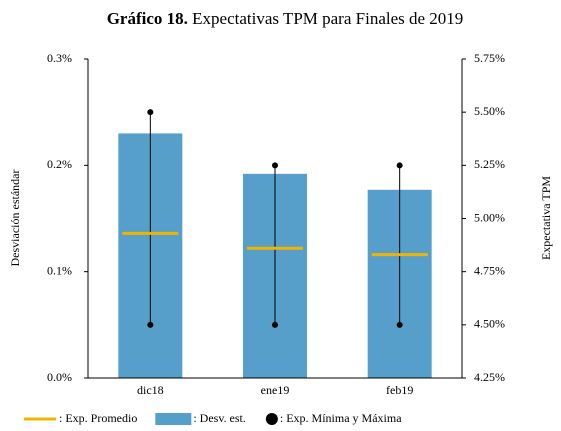 This screenshot has height=431, width=561. I want to click on legend-label: : Exp. Promedio, so click(98, 418).